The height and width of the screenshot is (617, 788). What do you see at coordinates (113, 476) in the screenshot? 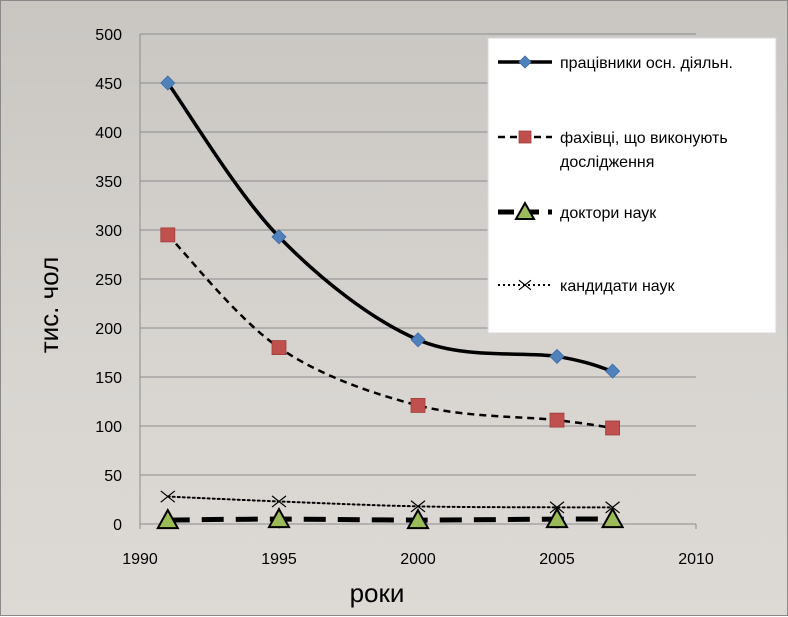
I see `y-tick-label-1: 50` at bounding box center [113, 476].